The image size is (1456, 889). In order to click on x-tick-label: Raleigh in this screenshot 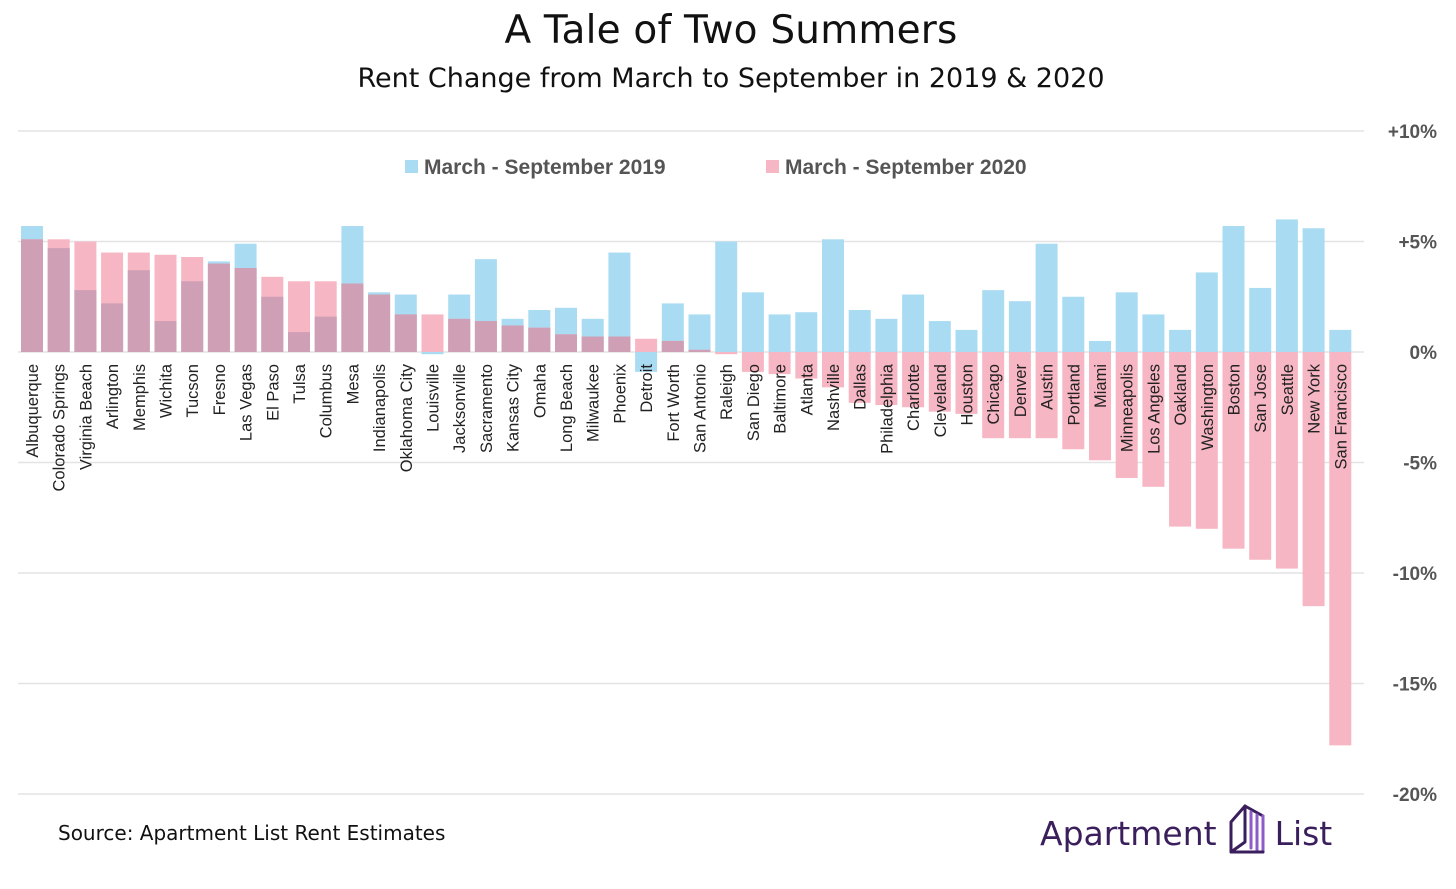, I will do `click(727, 392)`.